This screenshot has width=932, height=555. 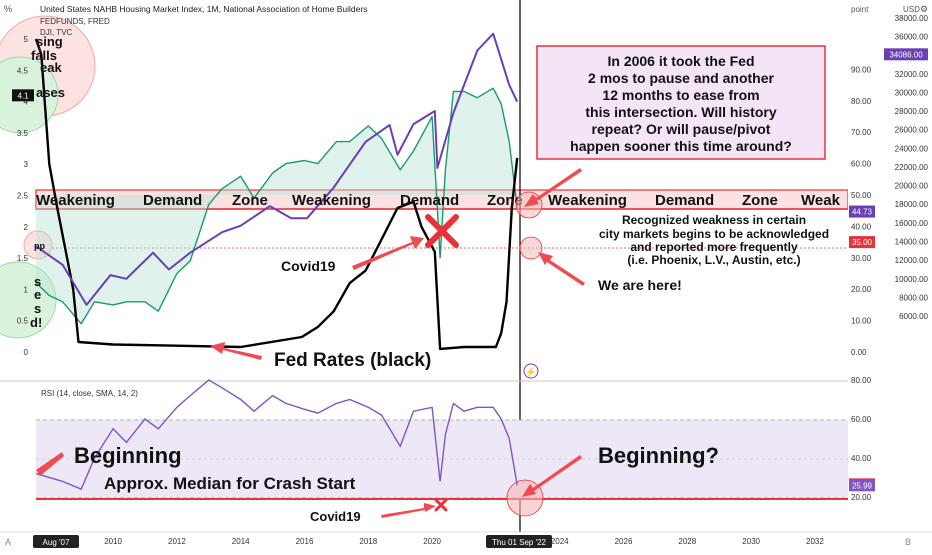 I want to click on covid-rsi-arrow, so click(x=408, y=510).